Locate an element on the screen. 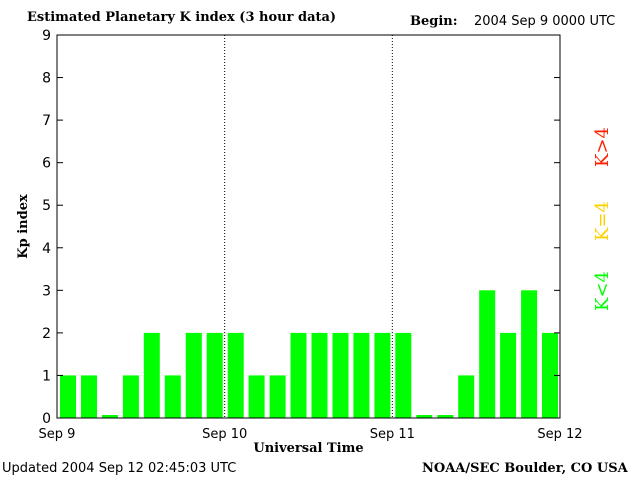 The width and height of the screenshot is (640, 480). y-tick-label: 5 is located at coordinates (46, 206).